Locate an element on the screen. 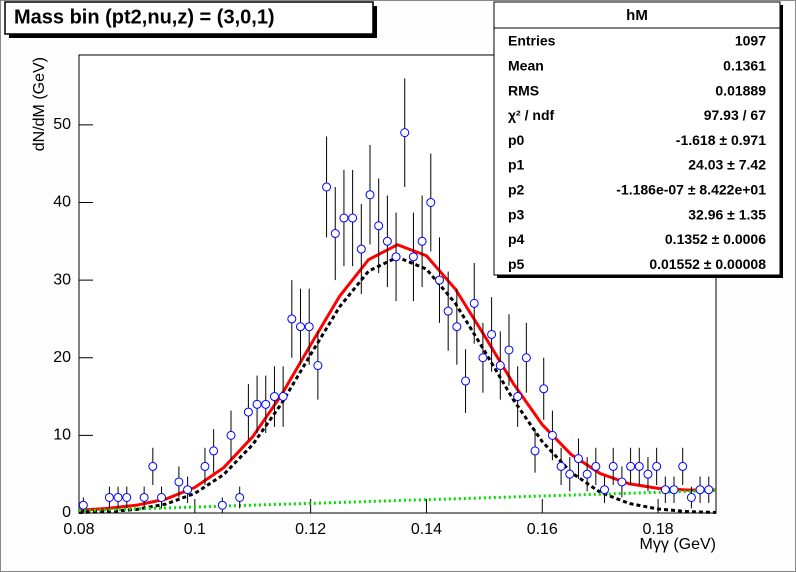 This screenshot has height=572, width=796. y-axis-label: dN/dM (GeV) is located at coordinates (39, 104).